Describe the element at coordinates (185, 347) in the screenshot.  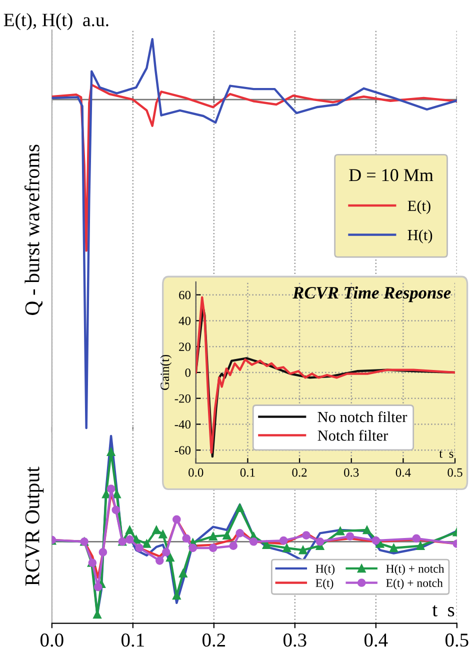
I see `y-tick-label: 20` at that location.